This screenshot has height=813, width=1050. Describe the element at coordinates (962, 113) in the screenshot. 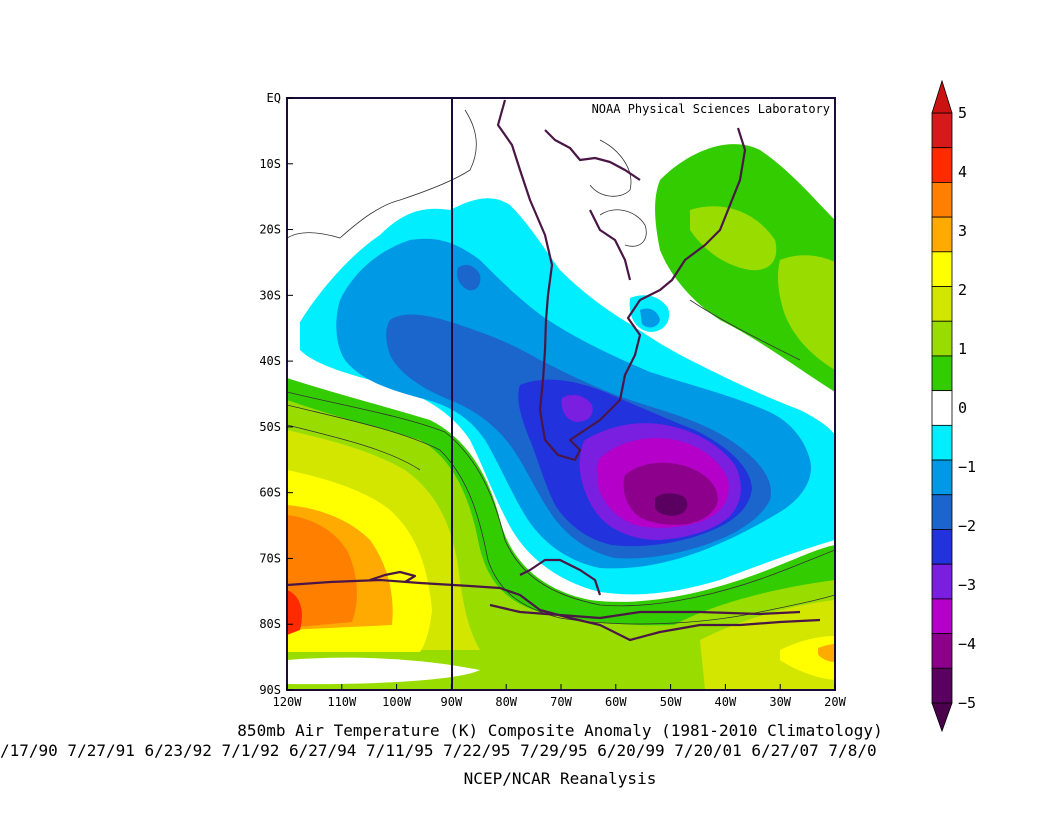

I see `colorbar-level-label: 5` at that location.